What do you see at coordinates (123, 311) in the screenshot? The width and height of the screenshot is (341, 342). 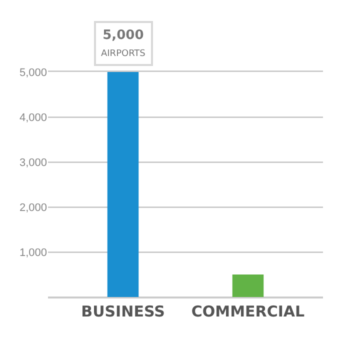 I see `x-tick-label: BUSINESS` at bounding box center [123, 311].